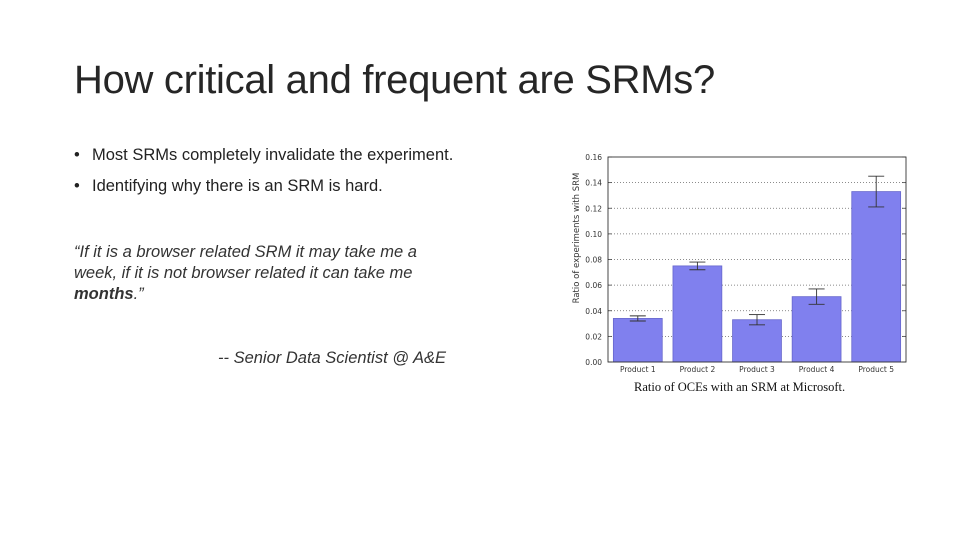 Image resolution: width=960 pixels, height=540 pixels. Describe the element at coordinates (593, 362) in the screenshot. I see `y-tick-label: 0.00` at that location.